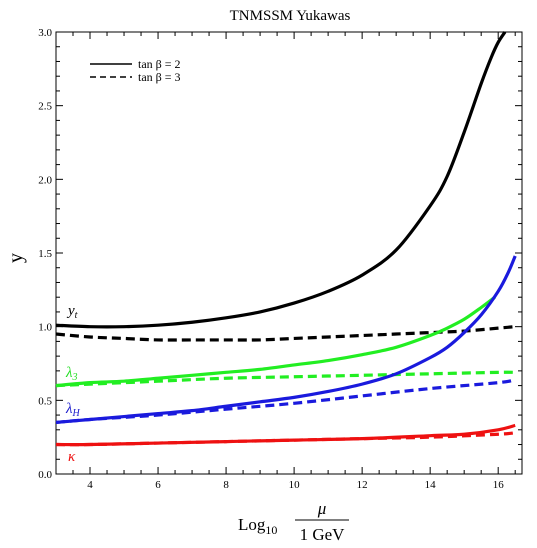 The image size is (537, 548). I want to click on svg-text: Log10, so click(257, 526).